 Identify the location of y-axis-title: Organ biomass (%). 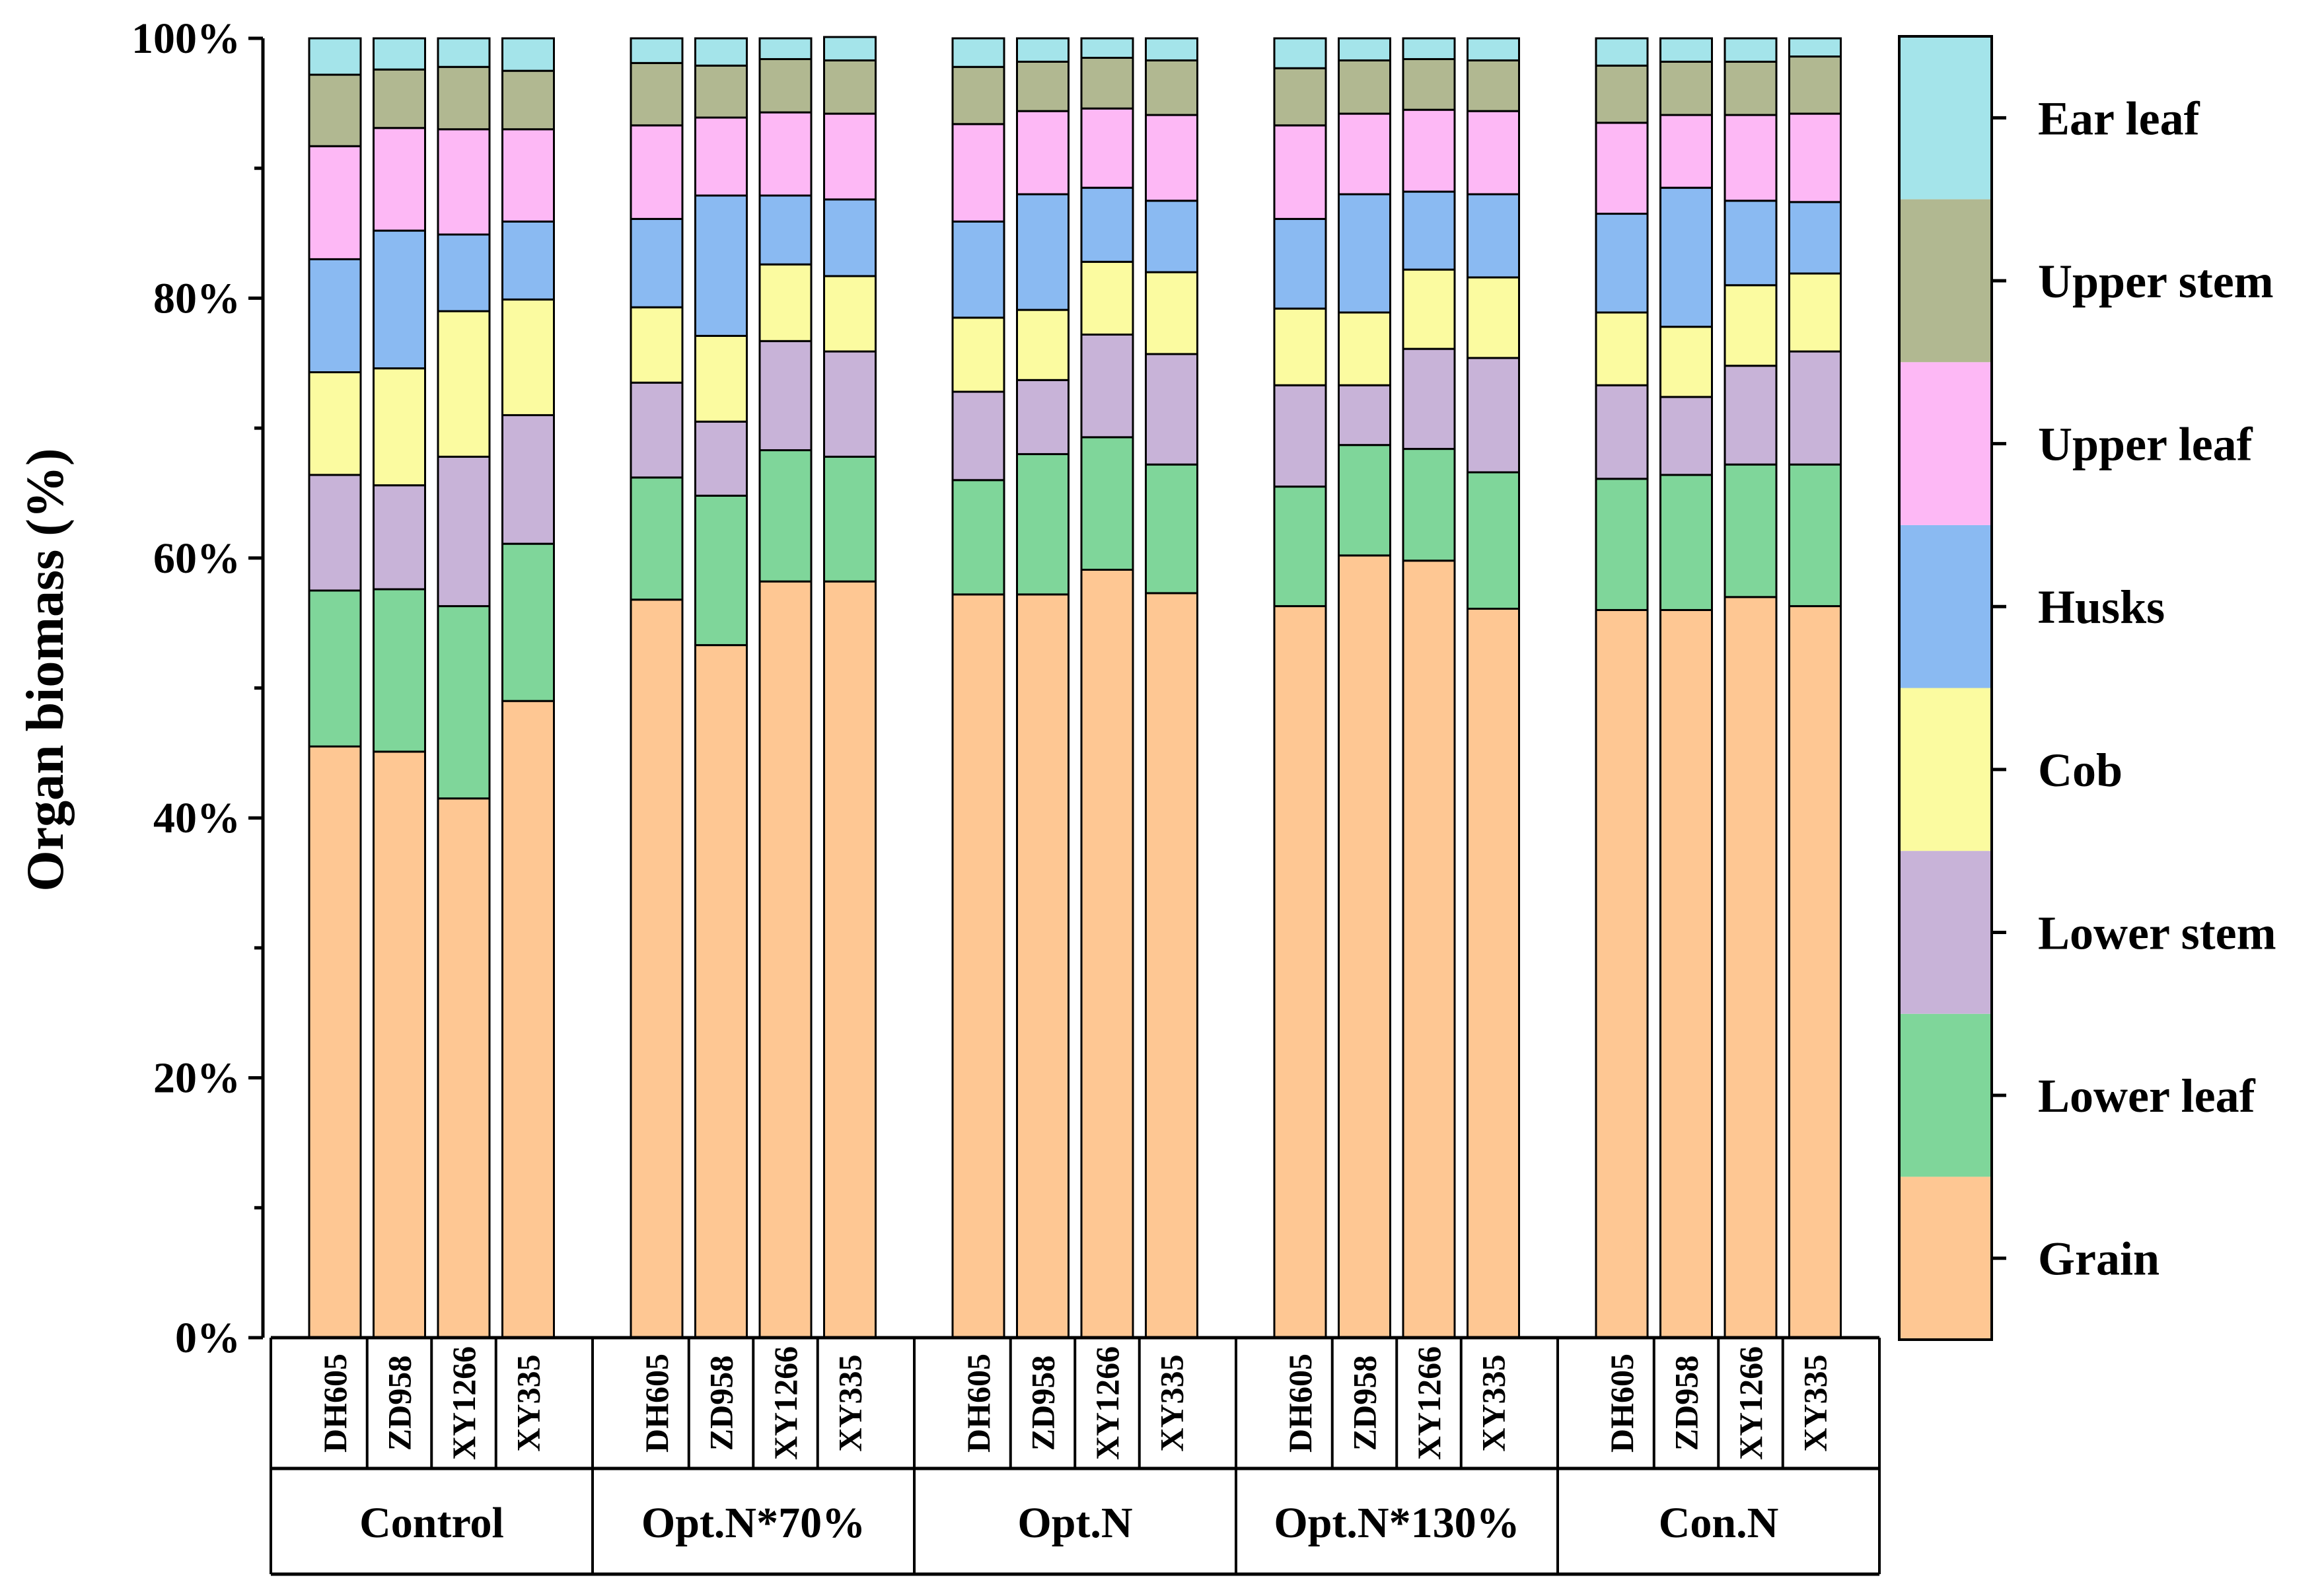
(46, 669).